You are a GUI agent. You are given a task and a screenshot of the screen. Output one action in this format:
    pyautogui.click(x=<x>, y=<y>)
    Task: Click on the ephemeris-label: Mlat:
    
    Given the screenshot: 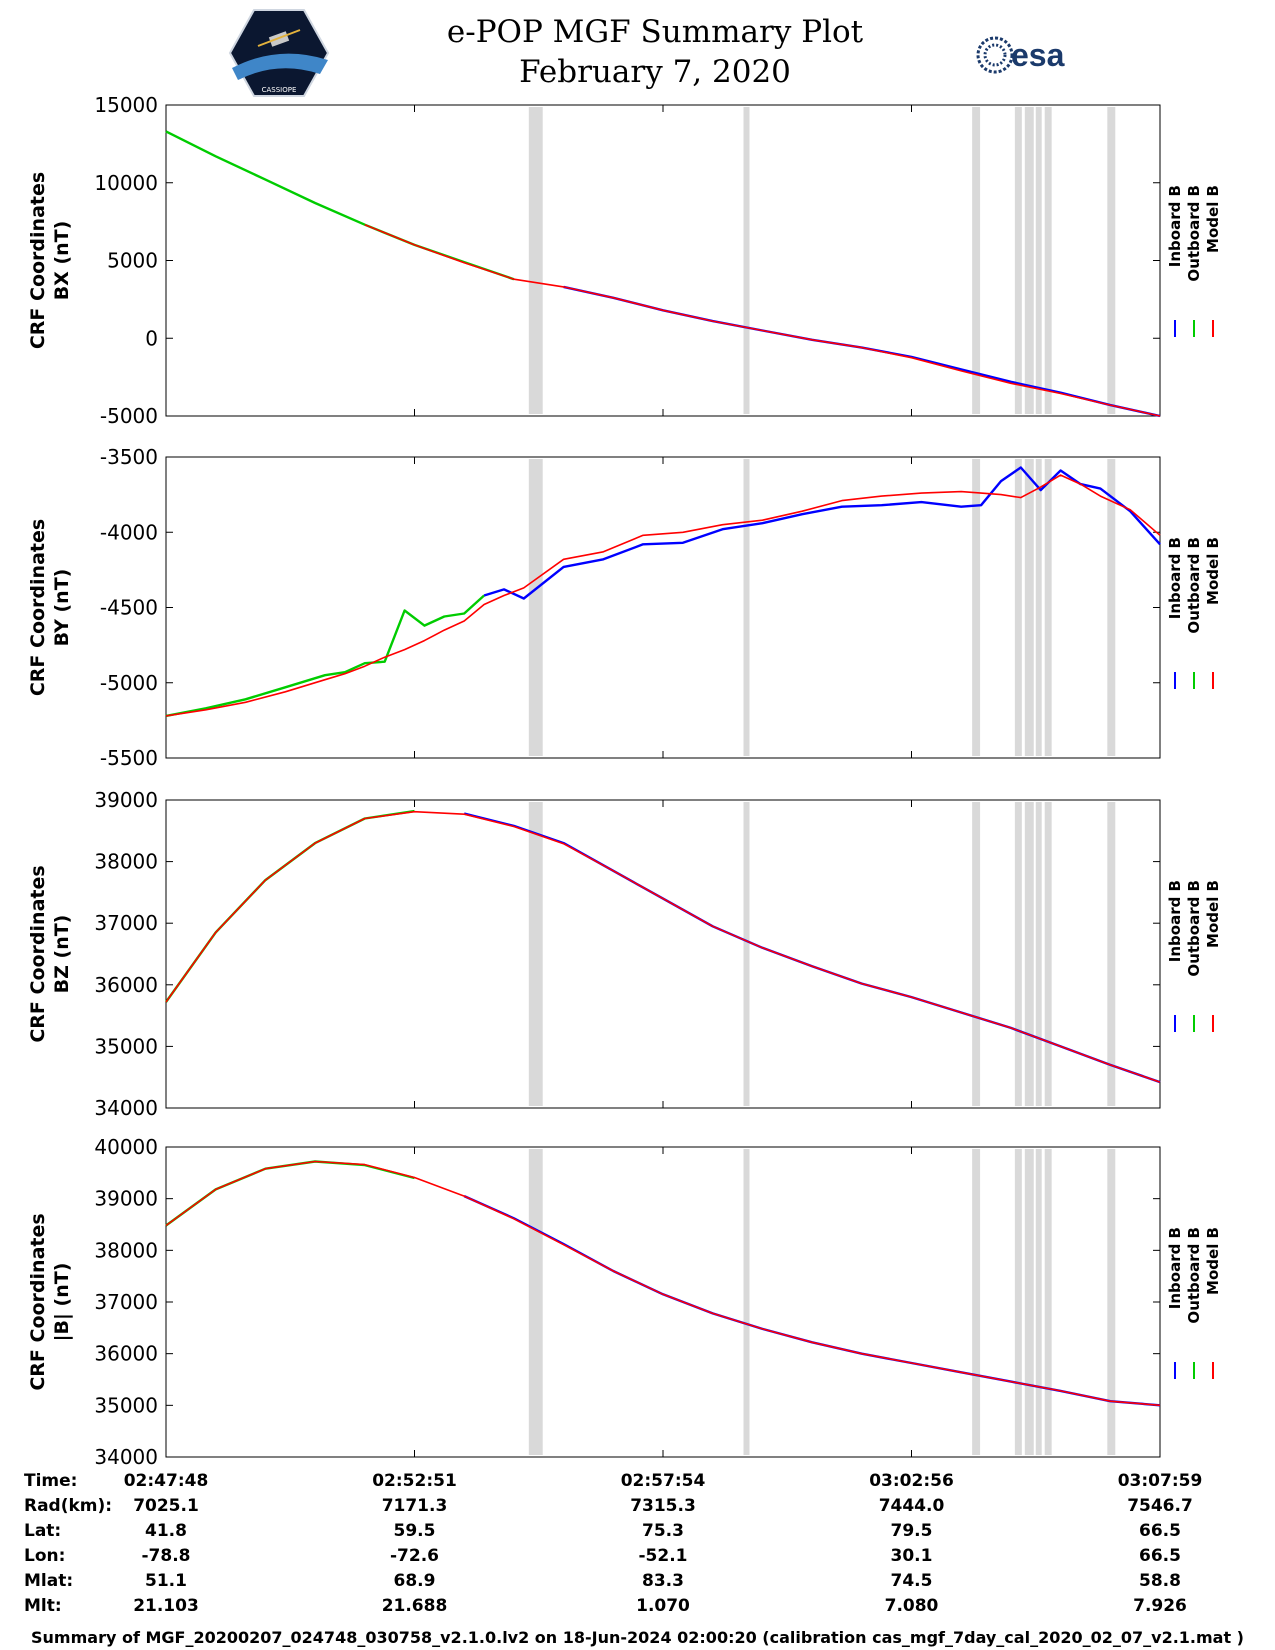 What is the action you would take?
    pyautogui.click(x=48, y=1581)
    